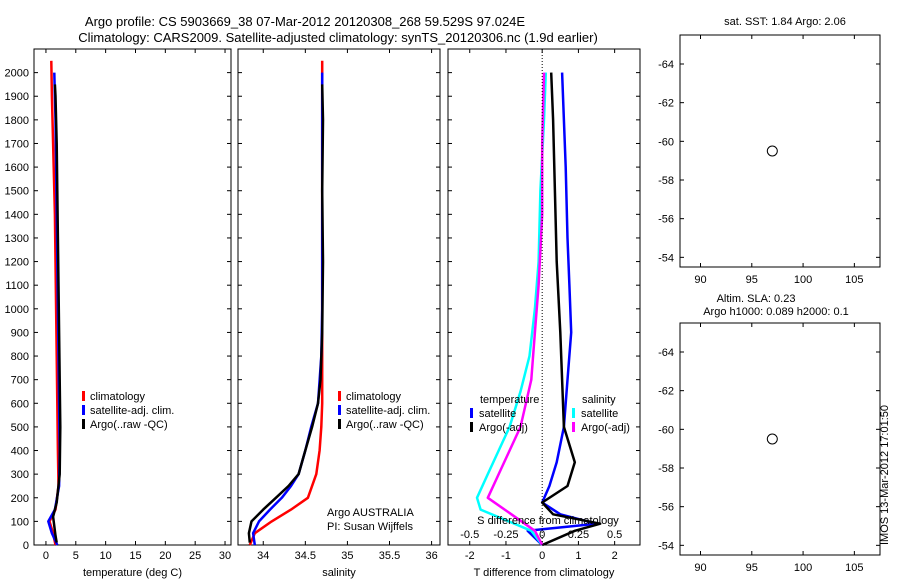 The width and height of the screenshot is (900, 580). Describe the element at coordinates (578, 535) in the screenshot. I see `difference-s-tick-label: 0.25` at that location.